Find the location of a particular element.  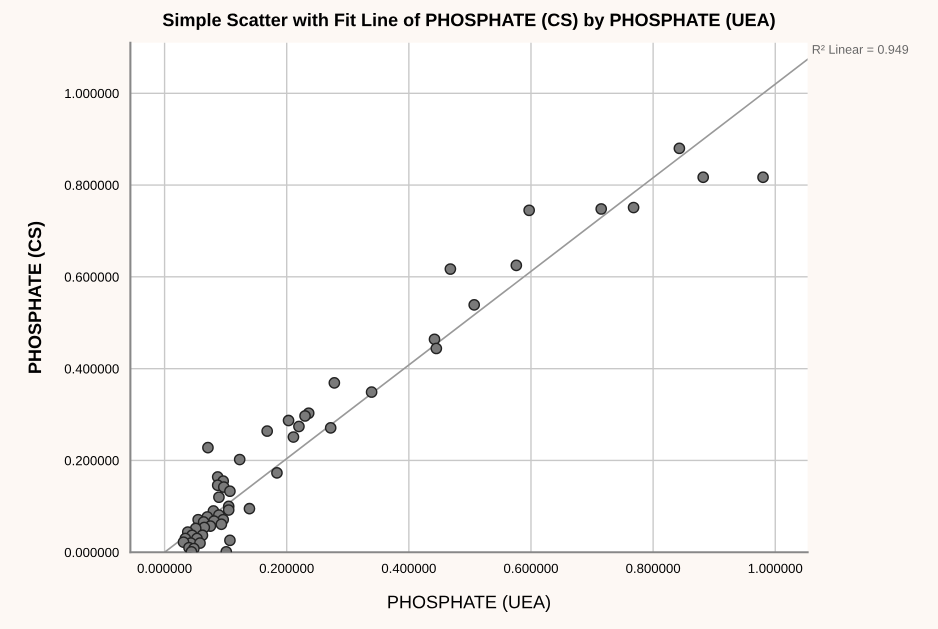

y-tick-label: 0.200000 is located at coordinates (91, 461).